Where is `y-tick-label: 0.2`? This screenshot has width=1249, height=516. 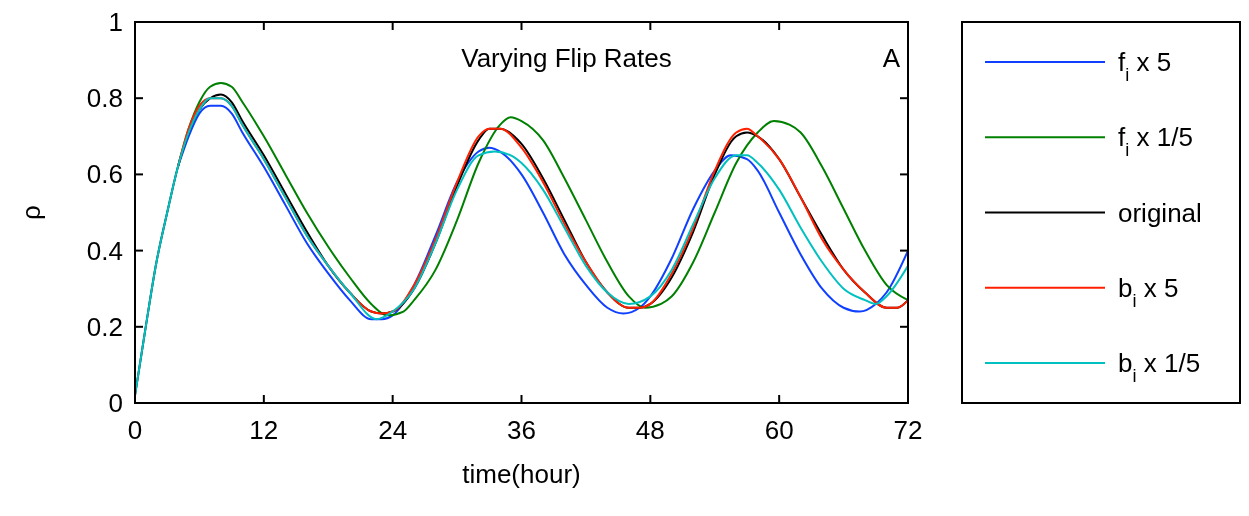 y-tick-label: 0.2 is located at coordinates (104, 326).